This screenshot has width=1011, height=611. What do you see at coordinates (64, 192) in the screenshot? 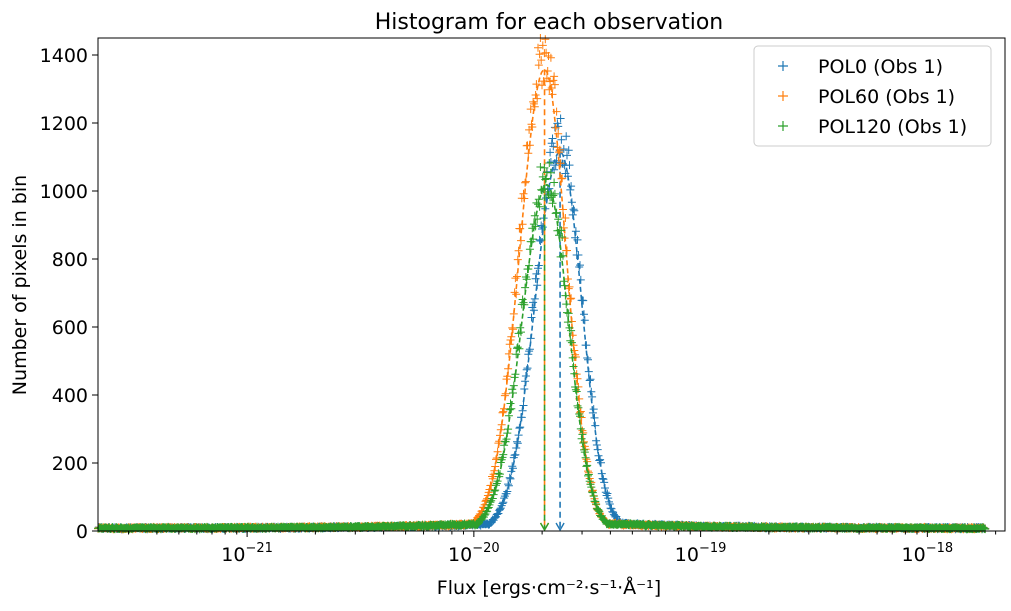
I see `y-tick-label: 1000` at bounding box center [64, 192].